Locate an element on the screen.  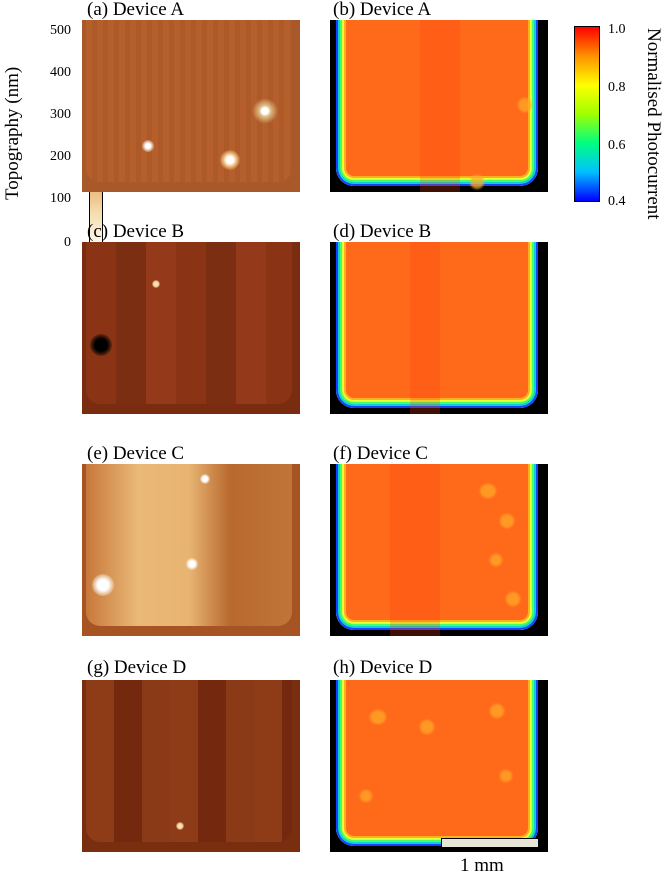
photocurrent-tick-0-4: 0.4 is located at coordinates (617, 201).